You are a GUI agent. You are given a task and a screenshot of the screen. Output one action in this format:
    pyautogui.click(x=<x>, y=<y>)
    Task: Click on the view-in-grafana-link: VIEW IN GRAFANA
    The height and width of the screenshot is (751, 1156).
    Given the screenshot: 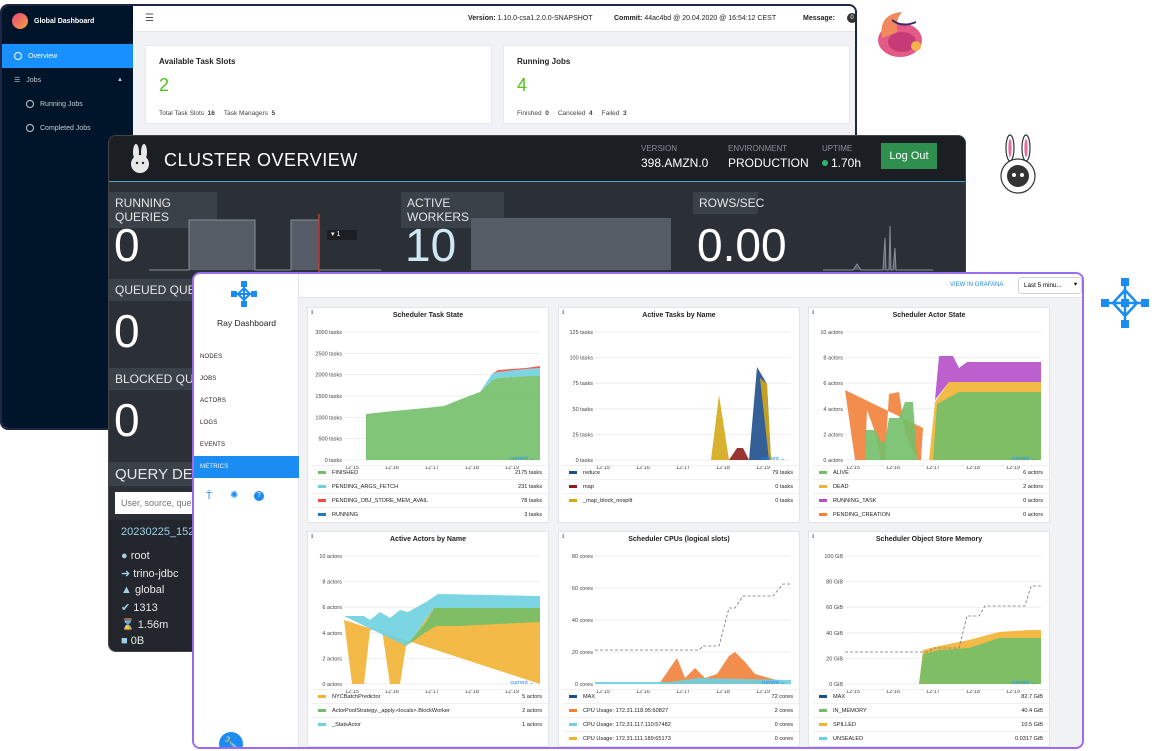 What is the action you would take?
    pyautogui.click(x=977, y=285)
    